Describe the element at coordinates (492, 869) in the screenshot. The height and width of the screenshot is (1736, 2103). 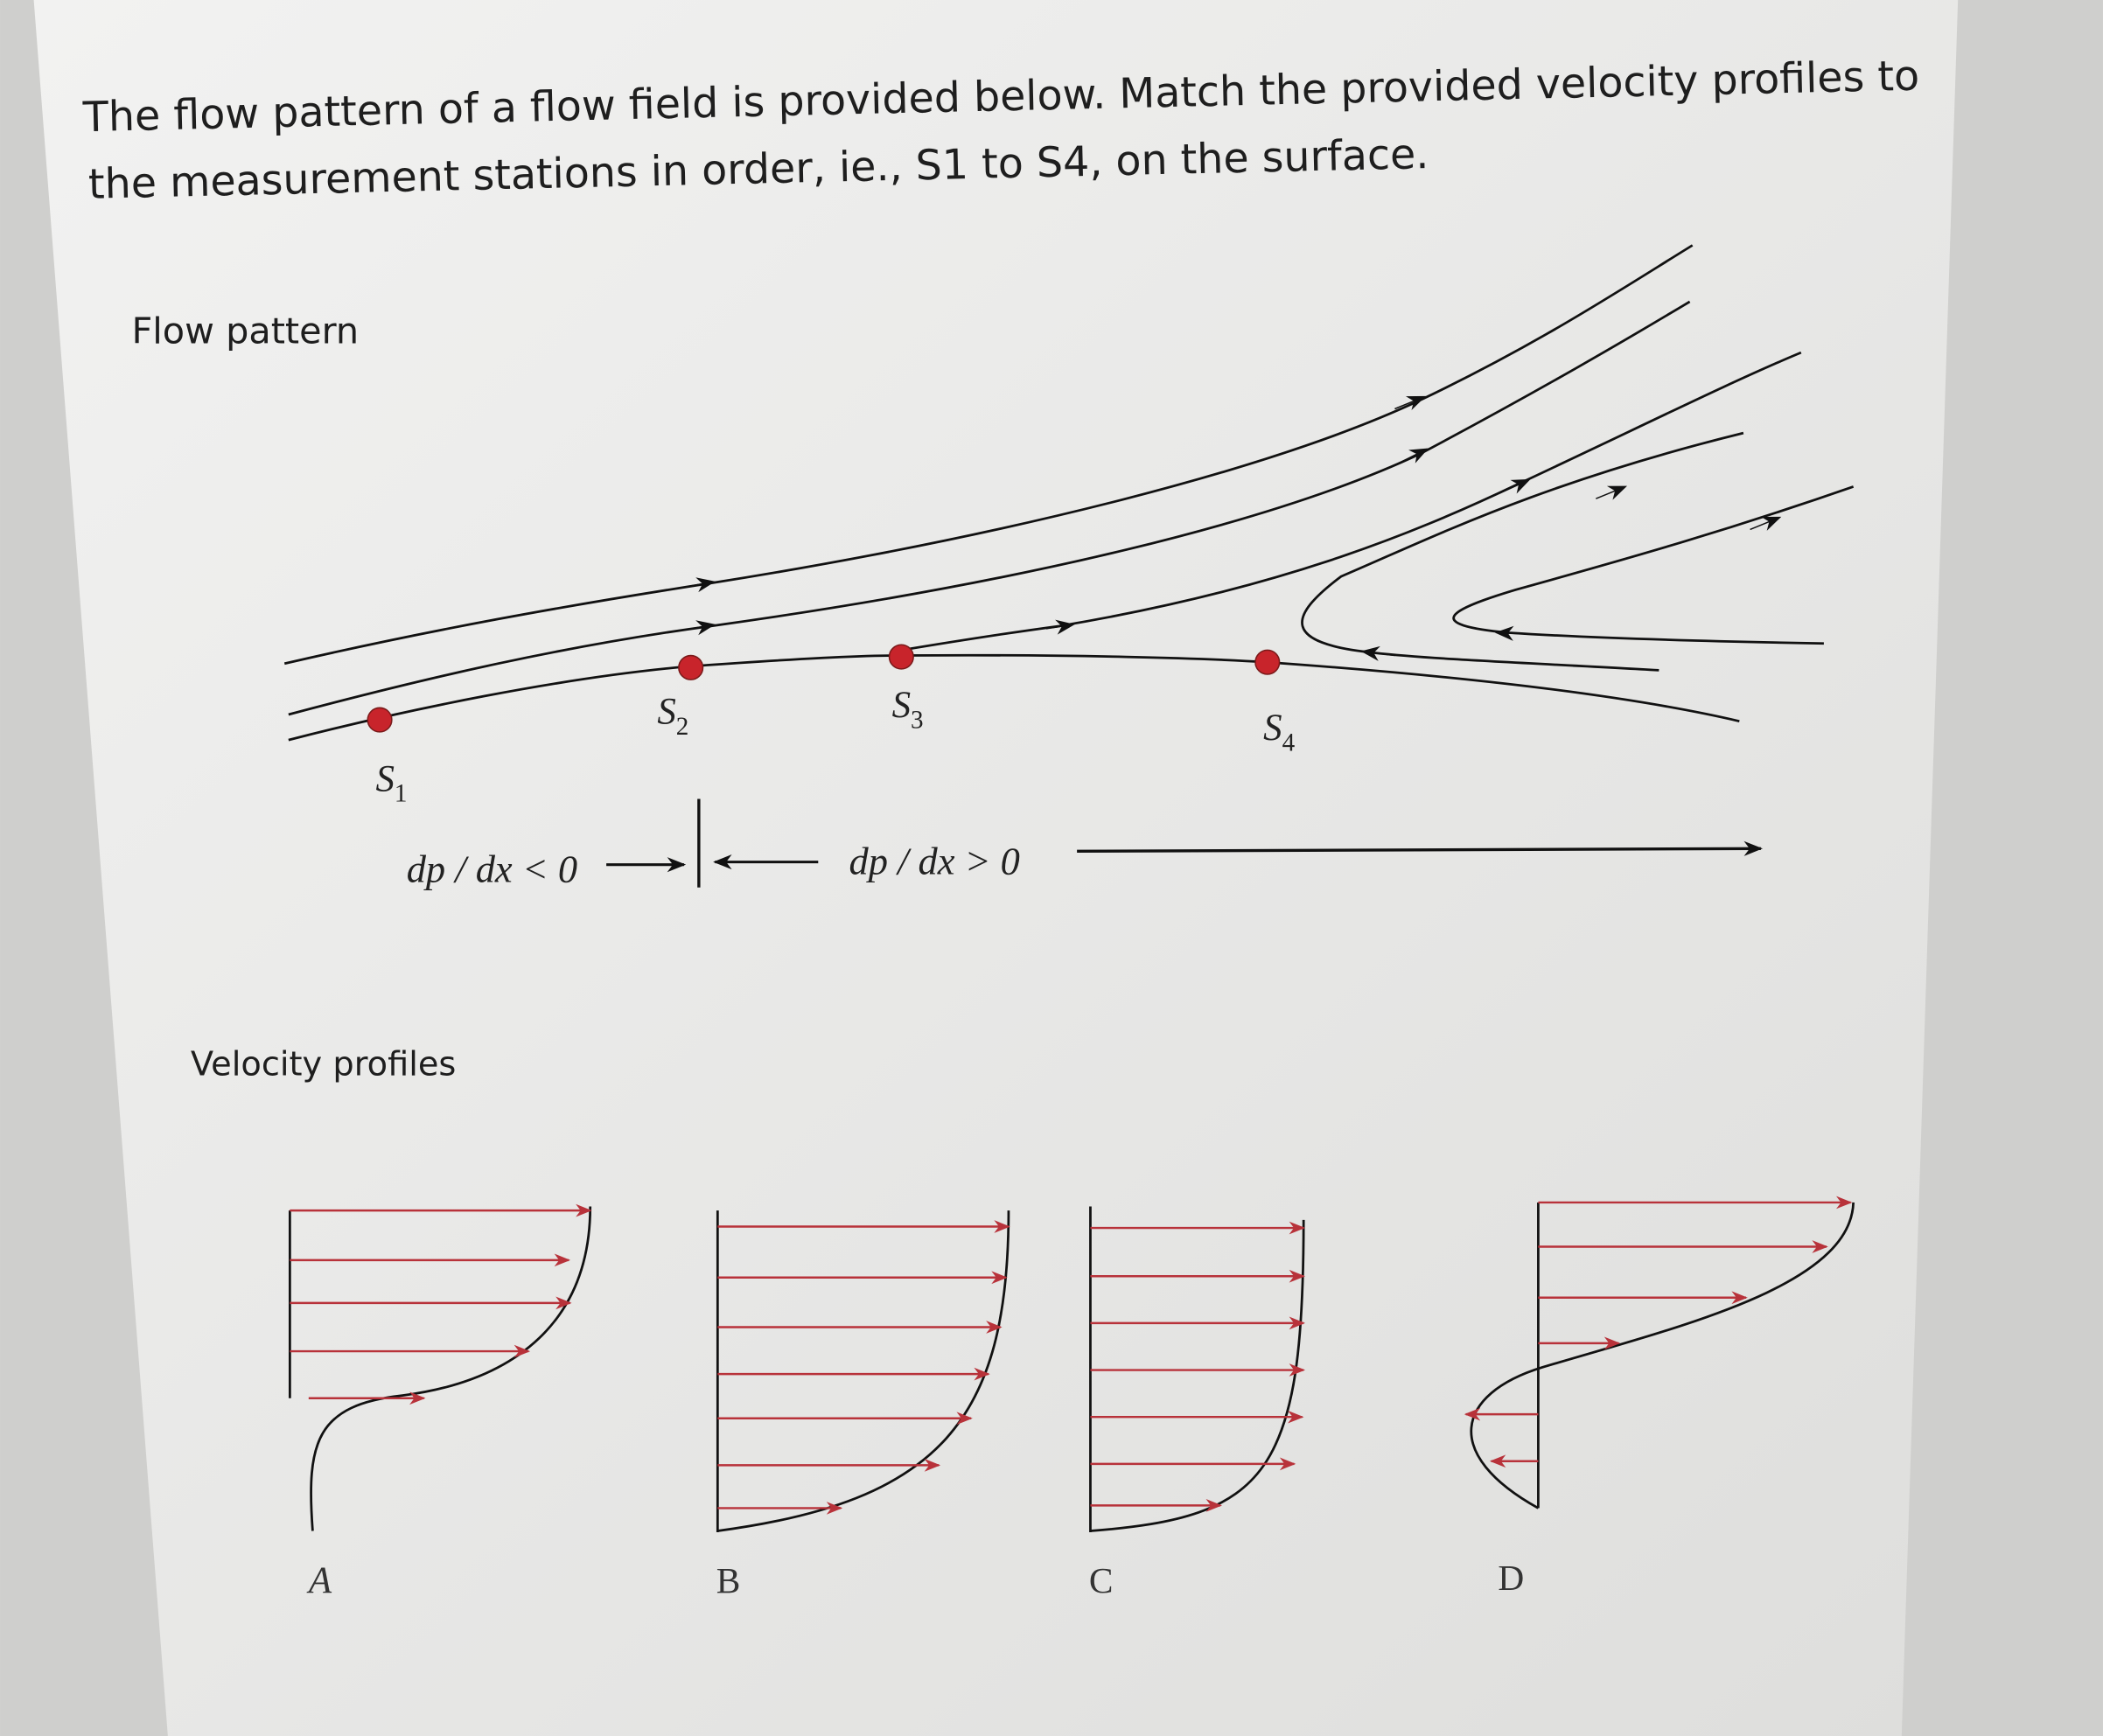
I see `gradient-label: dp / dx < 0` at that location.